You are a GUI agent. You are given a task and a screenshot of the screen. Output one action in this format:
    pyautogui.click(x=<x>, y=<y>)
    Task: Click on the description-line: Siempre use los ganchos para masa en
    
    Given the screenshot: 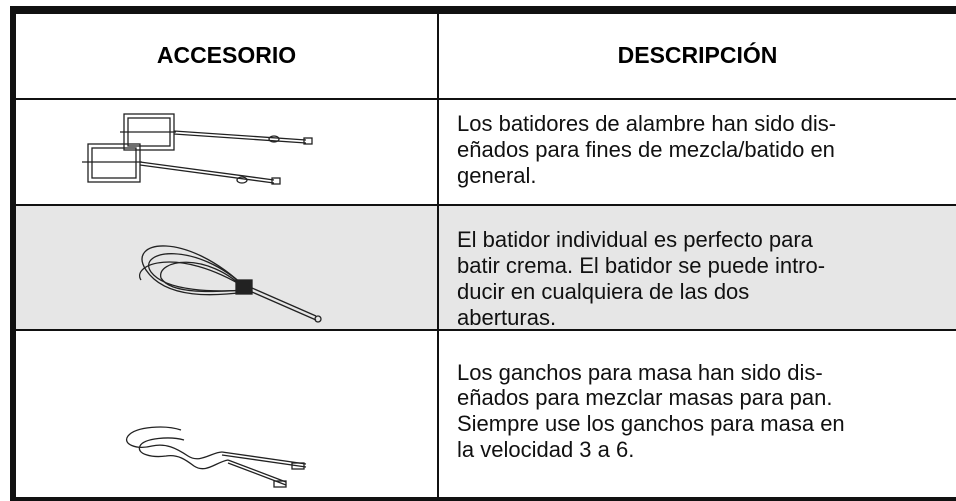 What is the action you would take?
    pyautogui.click(x=651, y=423)
    